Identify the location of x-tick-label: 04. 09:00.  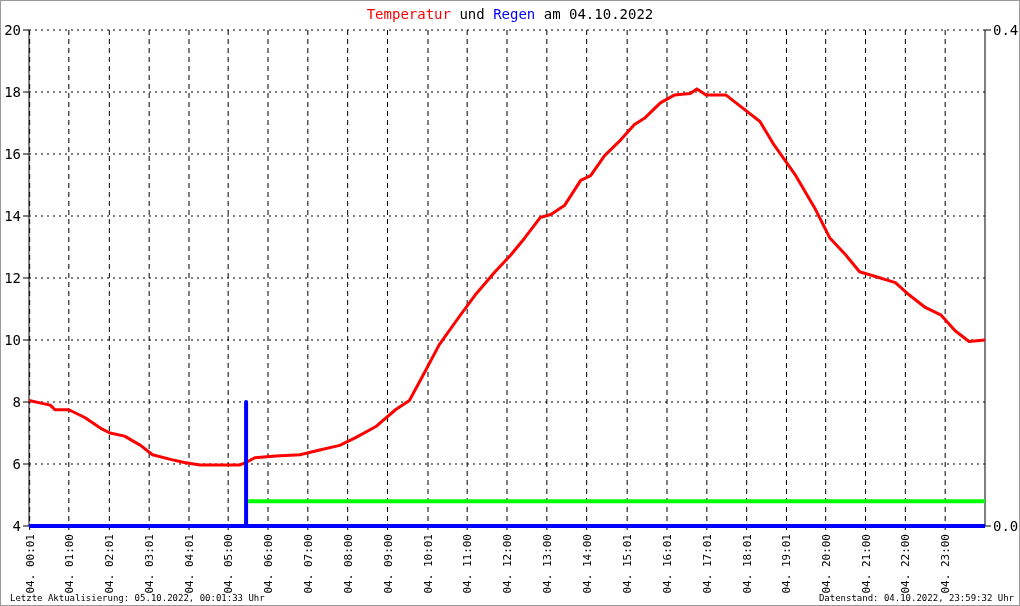
(388, 564).